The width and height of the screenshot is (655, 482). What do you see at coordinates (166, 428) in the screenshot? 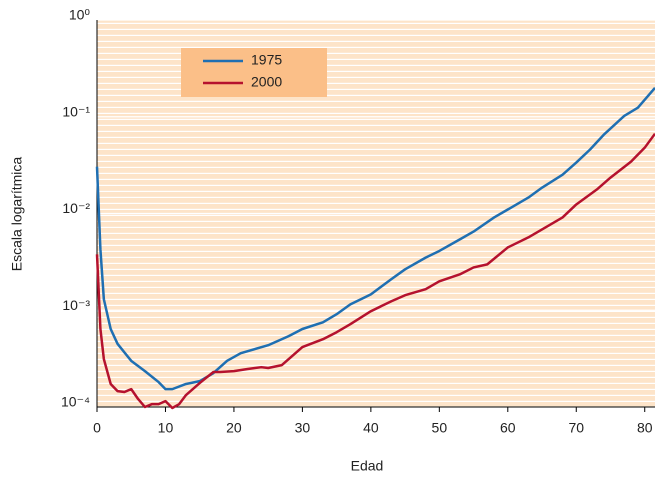
I see `x-tick-label: 10` at bounding box center [166, 428].